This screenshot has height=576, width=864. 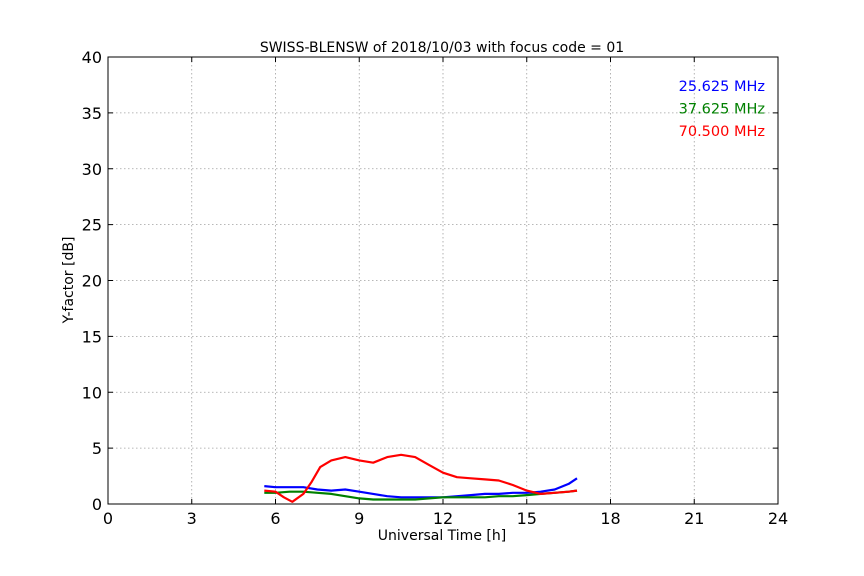 I want to click on legend-entry-2: 37.625 MHz, so click(x=722, y=110).